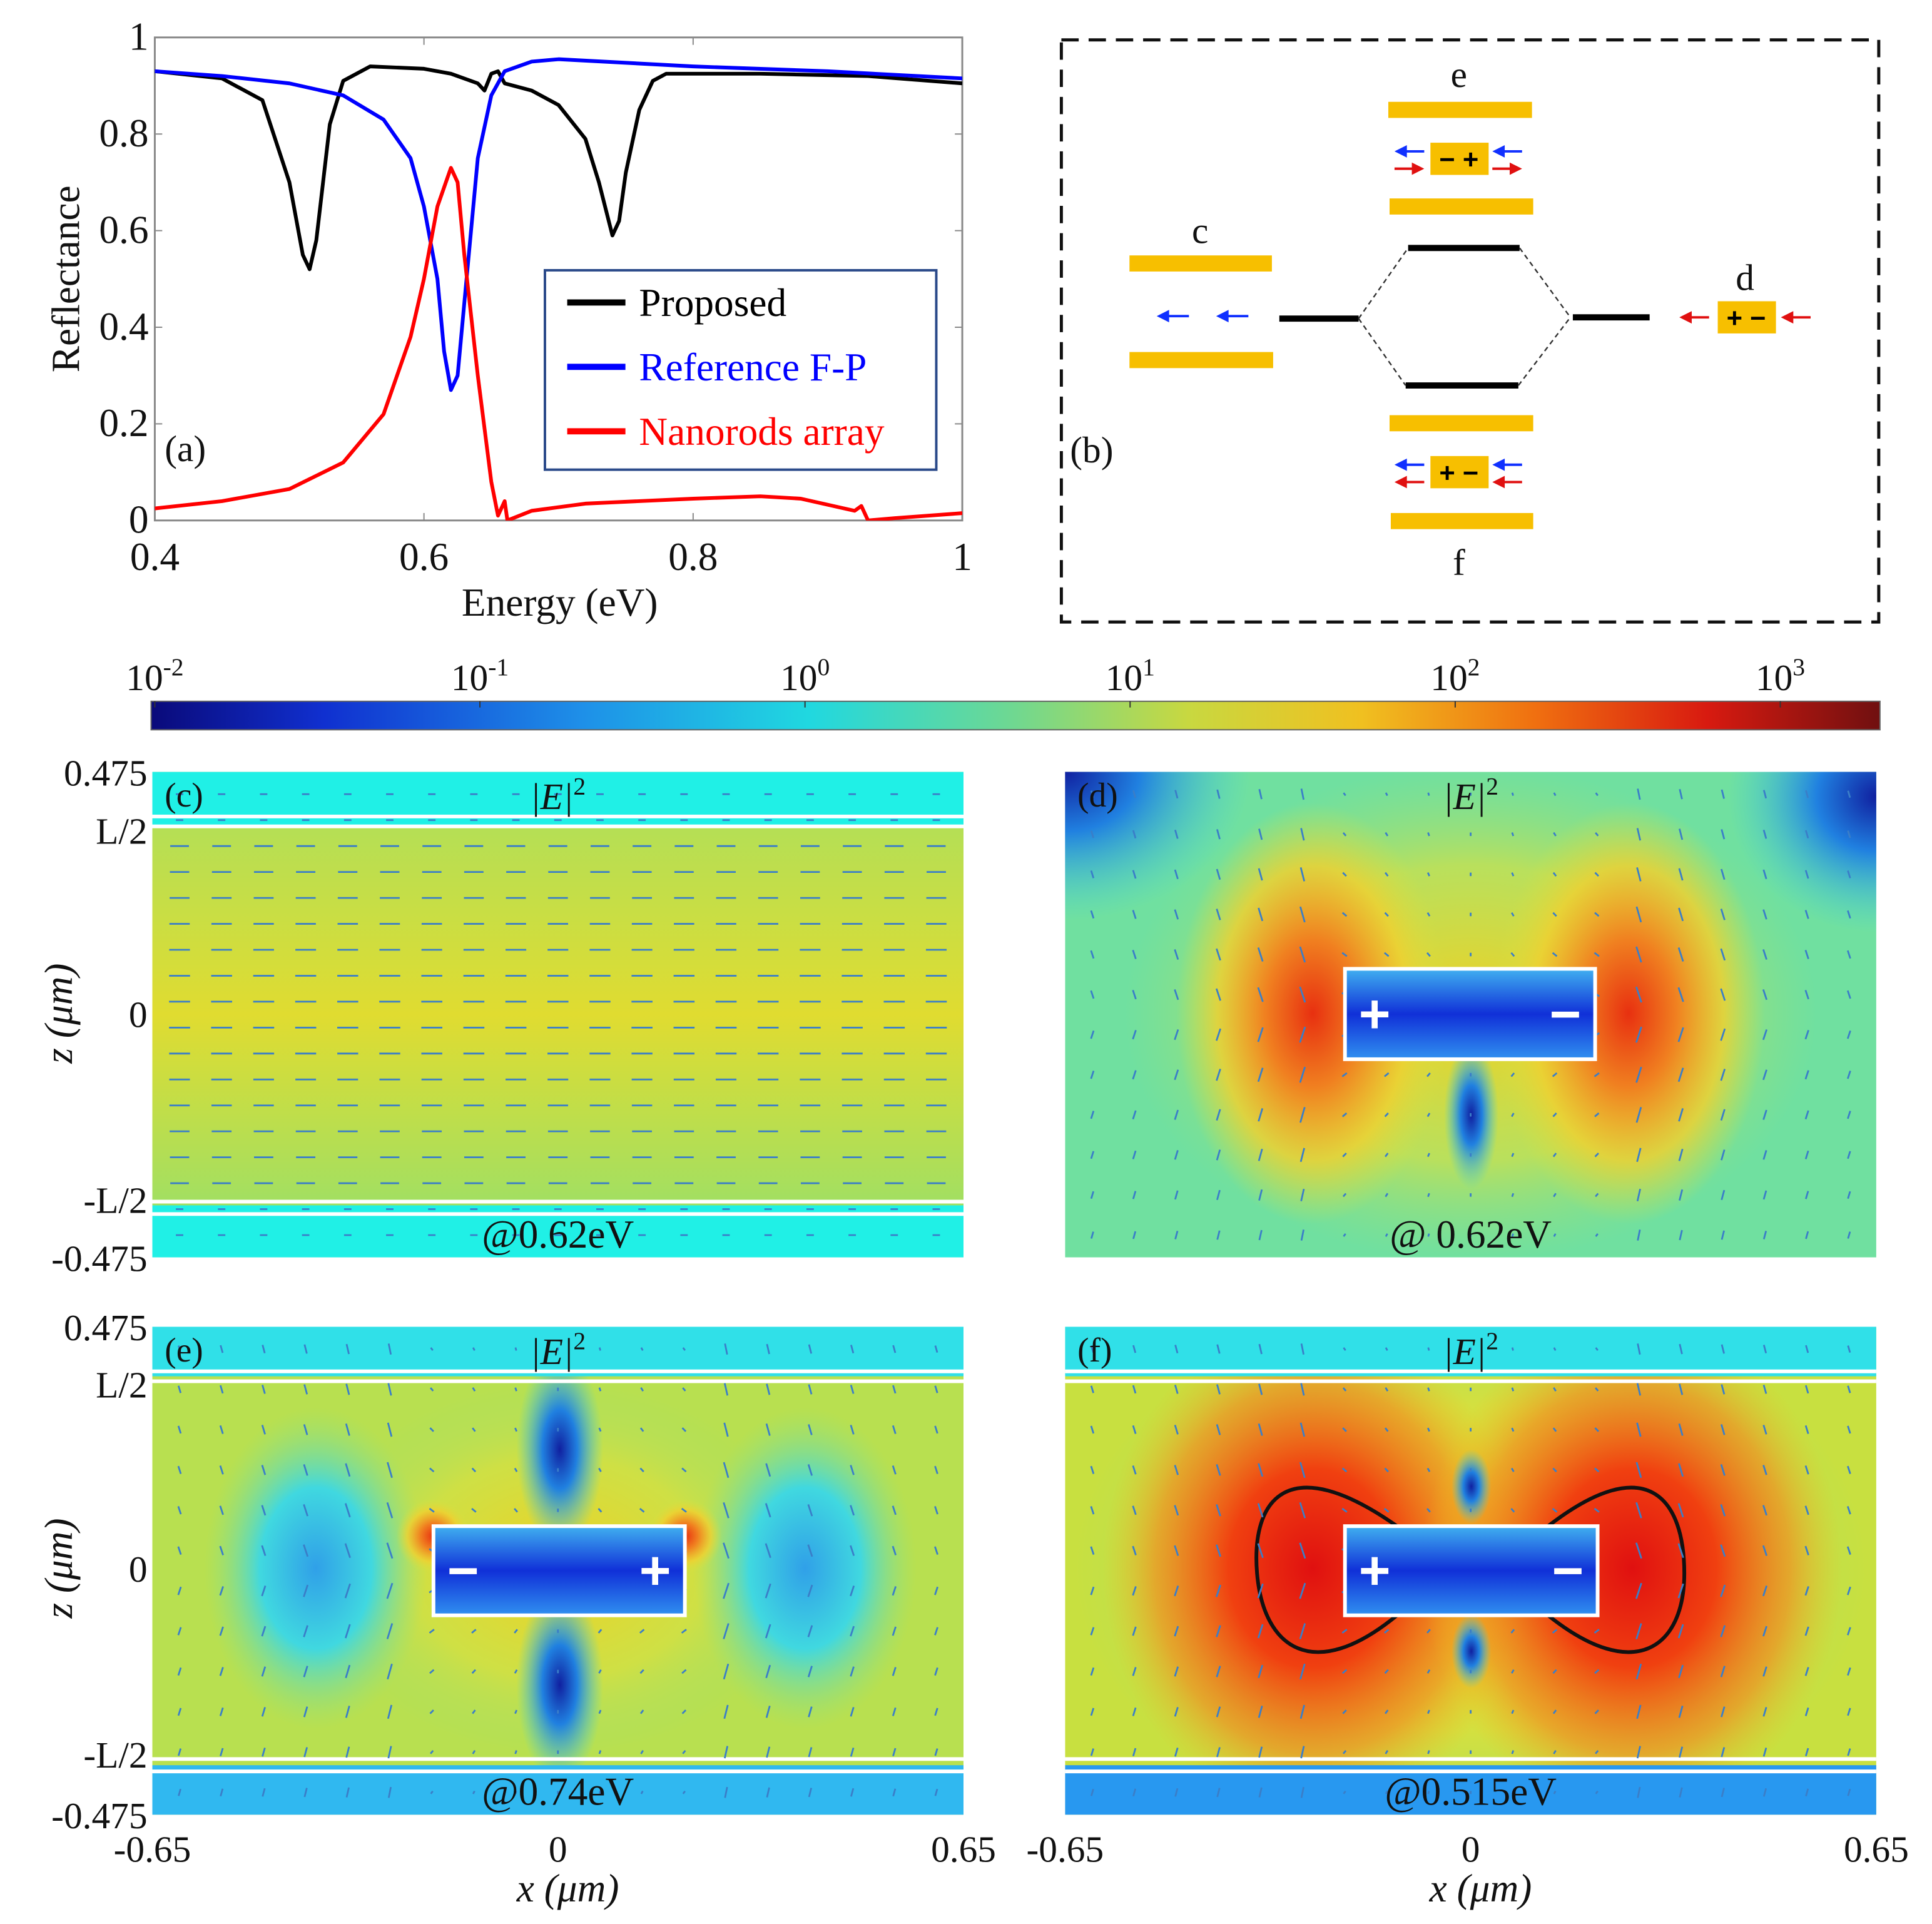 This screenshot has height=1924, width=1932. Describe the element at coordinates (99, 1816) in the screenshot. I see `y-tick-label: -0.475` at that location.